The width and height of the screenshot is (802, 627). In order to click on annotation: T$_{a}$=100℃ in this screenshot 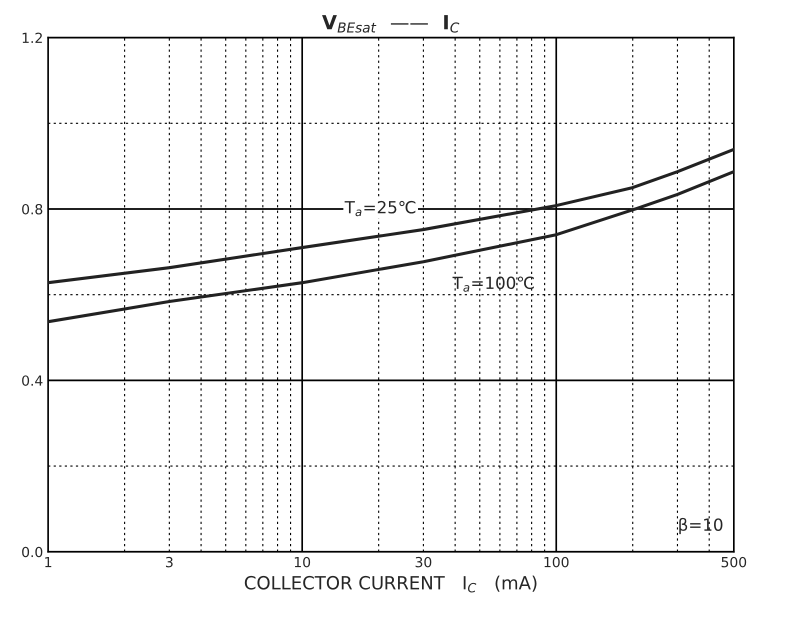, I will do `click(493, 284)`.